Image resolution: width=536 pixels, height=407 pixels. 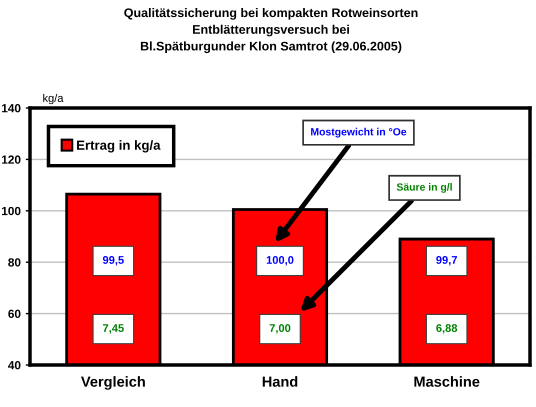 I want to click on chart-title: Qualitätssicherung bei kompakten Rotweinsorten Entblätterungsversuch bei Bl.Spätburgunder Klon Samtrot (29.06.2005), so click(x=271, y=31).